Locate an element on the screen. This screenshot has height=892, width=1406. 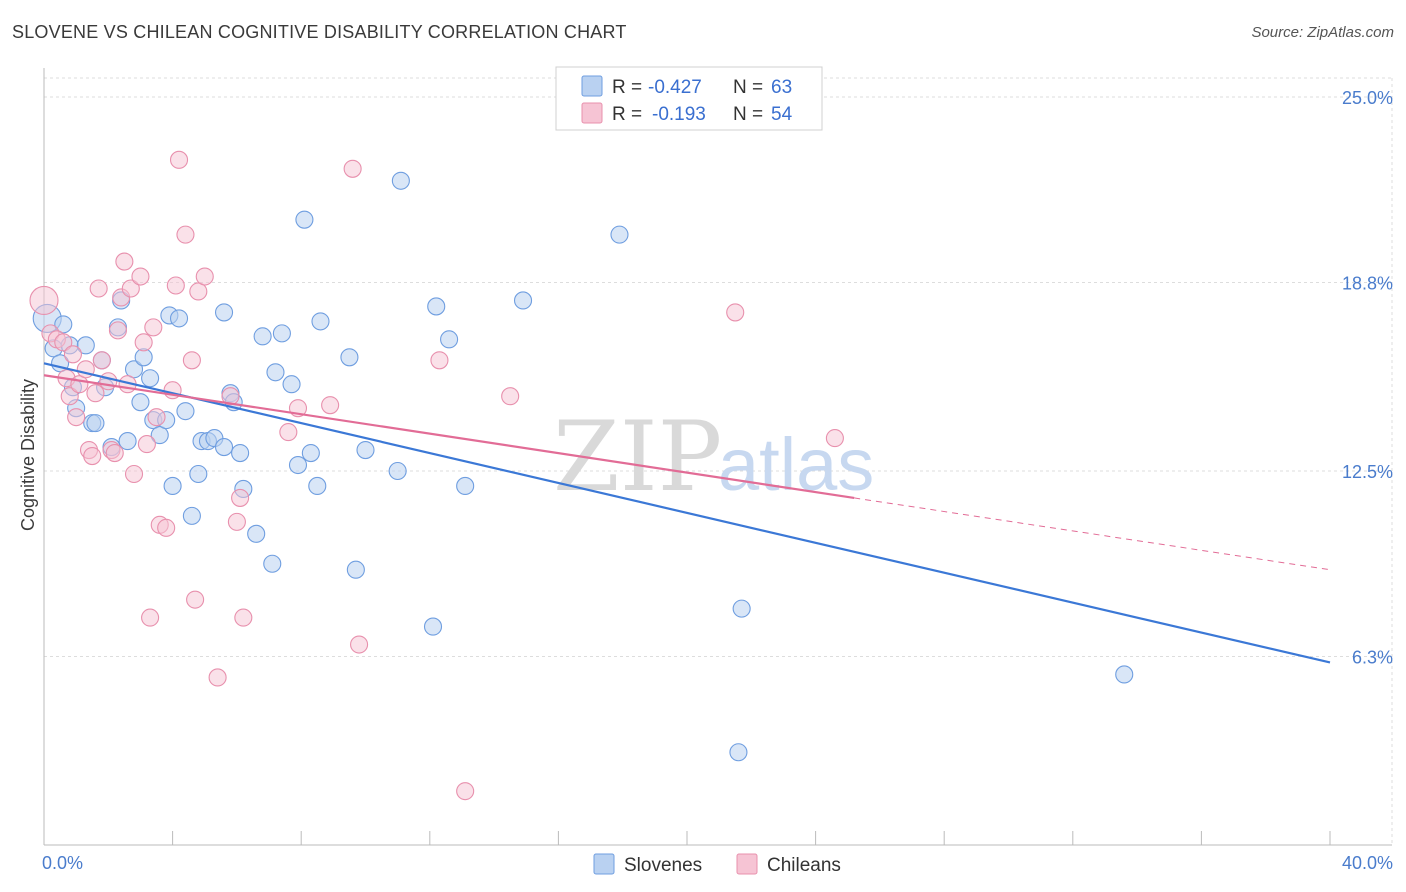
legend-r-value-1: -0.427 is located at coordinates (675, 87).